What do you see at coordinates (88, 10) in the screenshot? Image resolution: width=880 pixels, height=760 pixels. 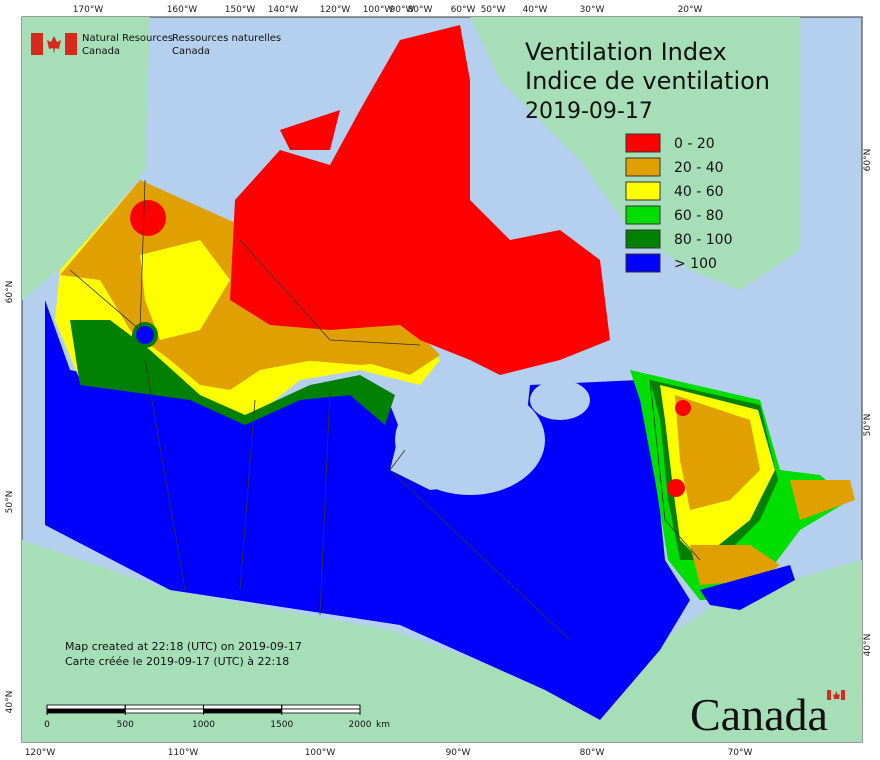 I see `graticule-label: 170°W` at bounding box center [88, 10].